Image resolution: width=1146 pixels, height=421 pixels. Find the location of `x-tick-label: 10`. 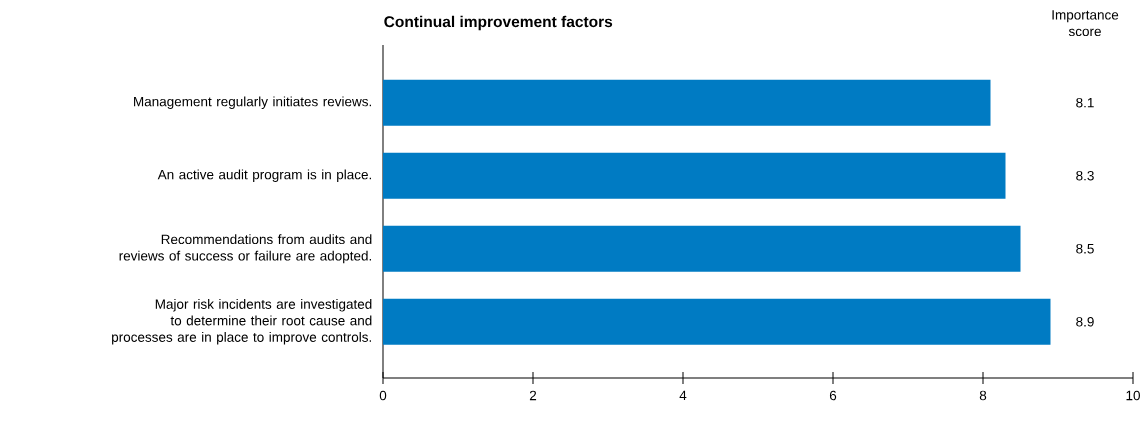

x-tick-label: 10 is located at coordinates (1133, 395).